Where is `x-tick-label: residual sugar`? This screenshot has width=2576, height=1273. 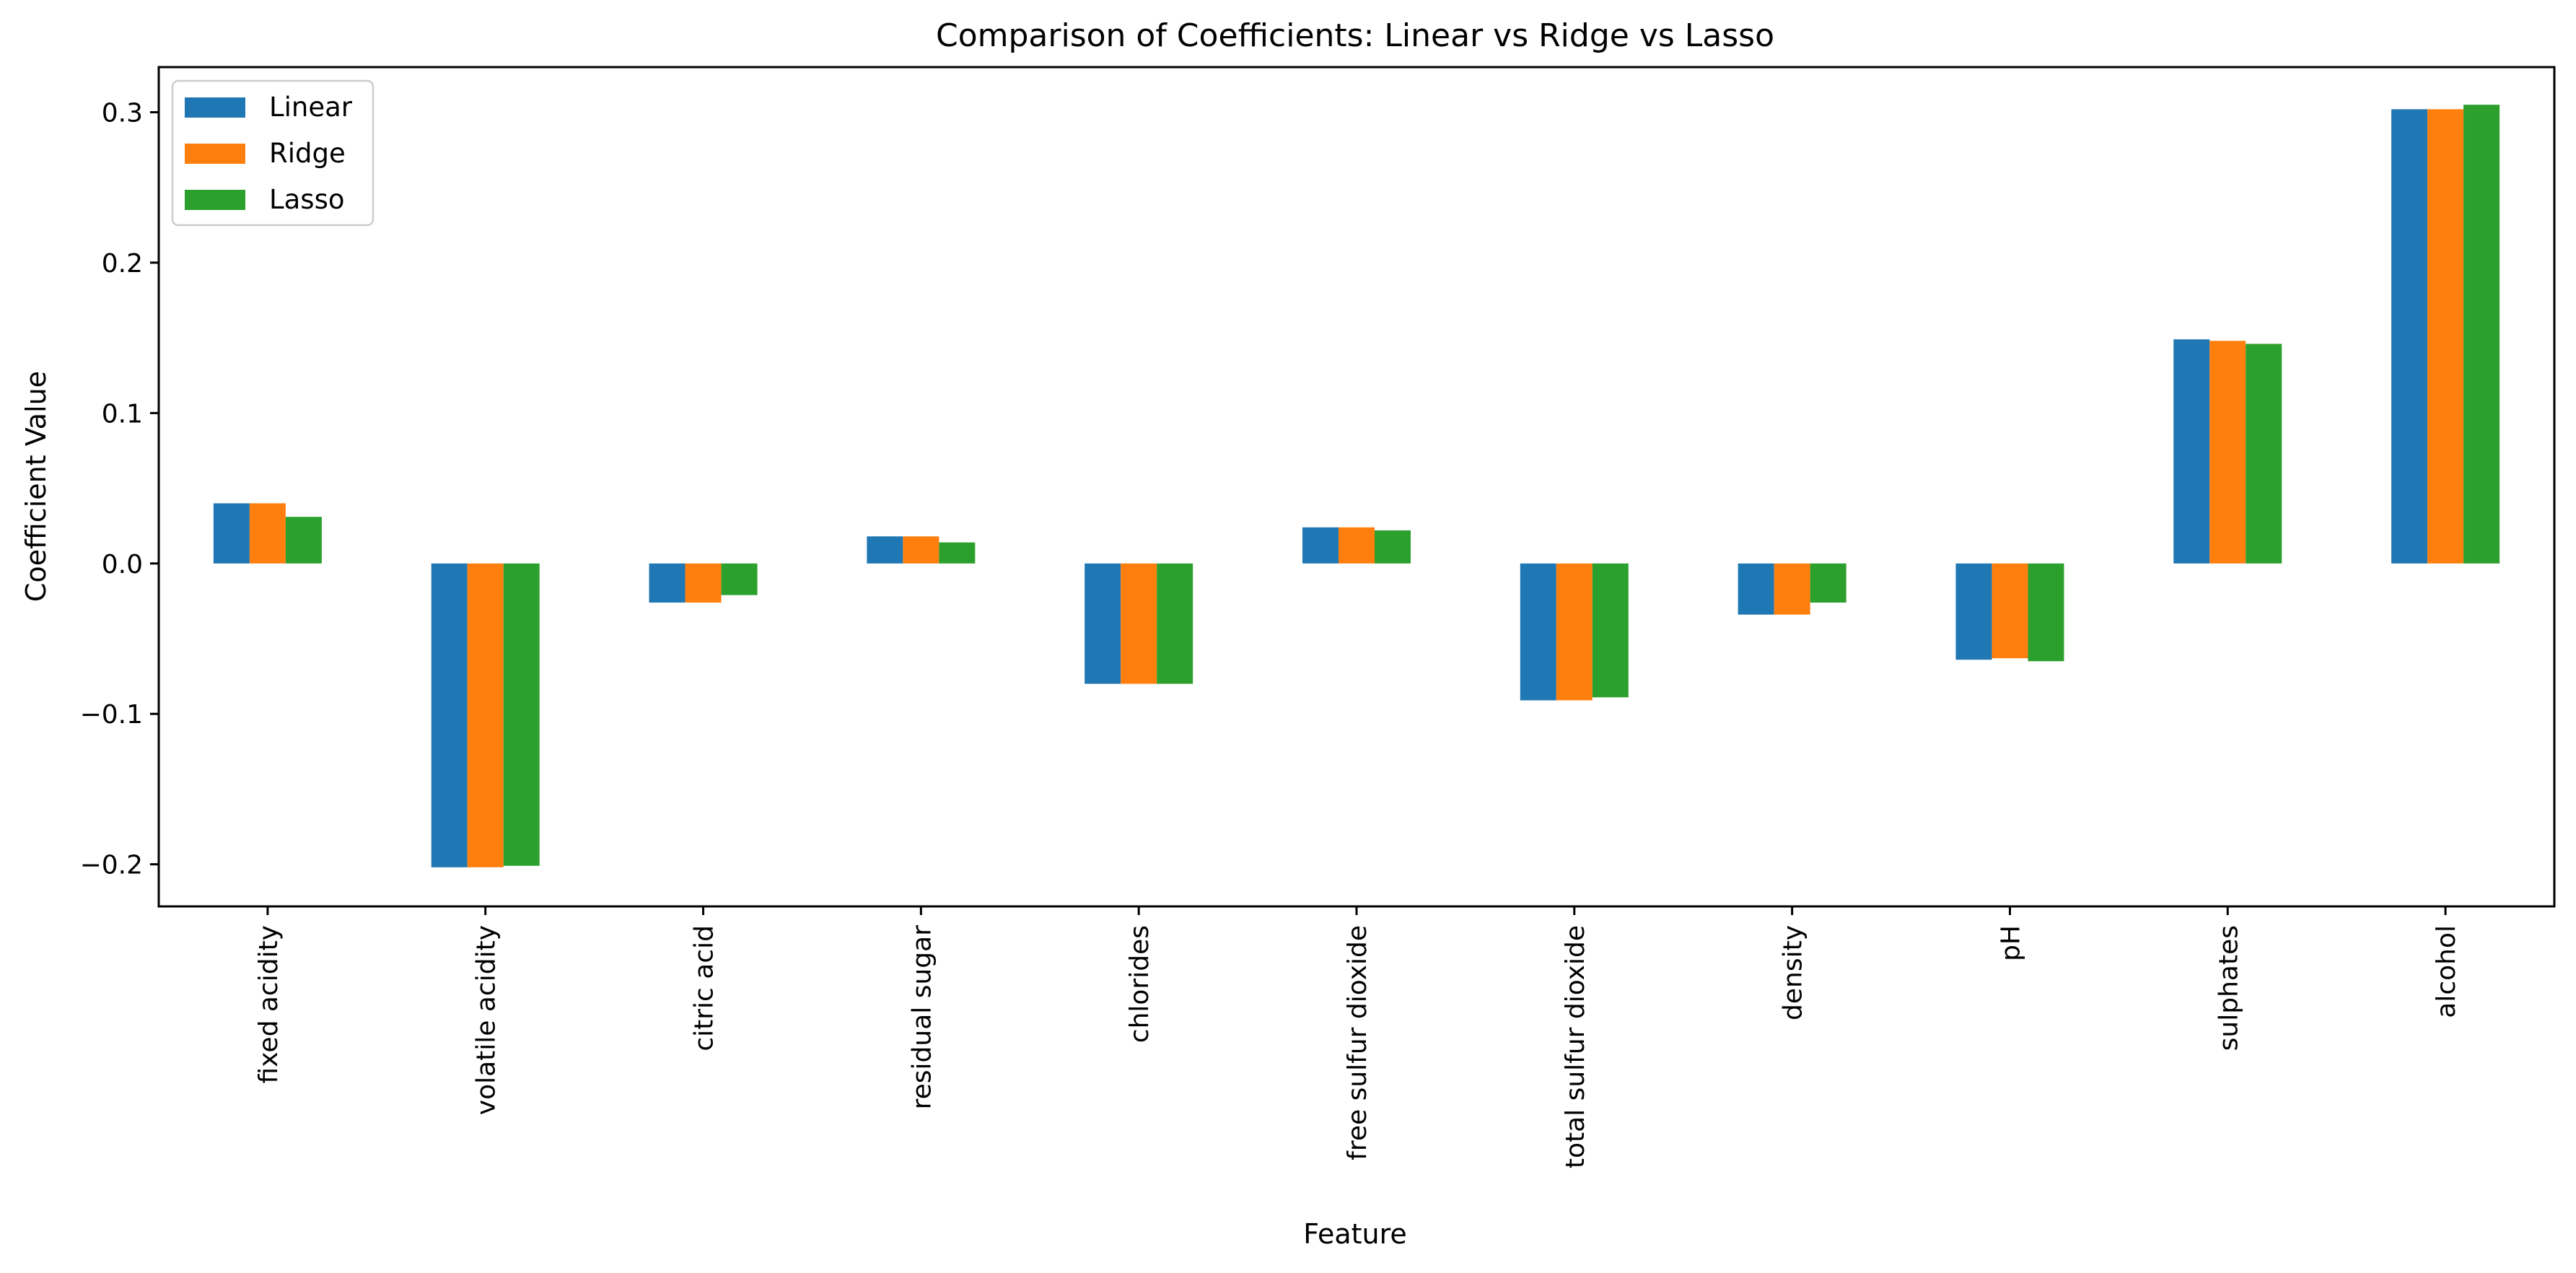
x-tick-label: residual sugar is located at coordinates (922, 1017).